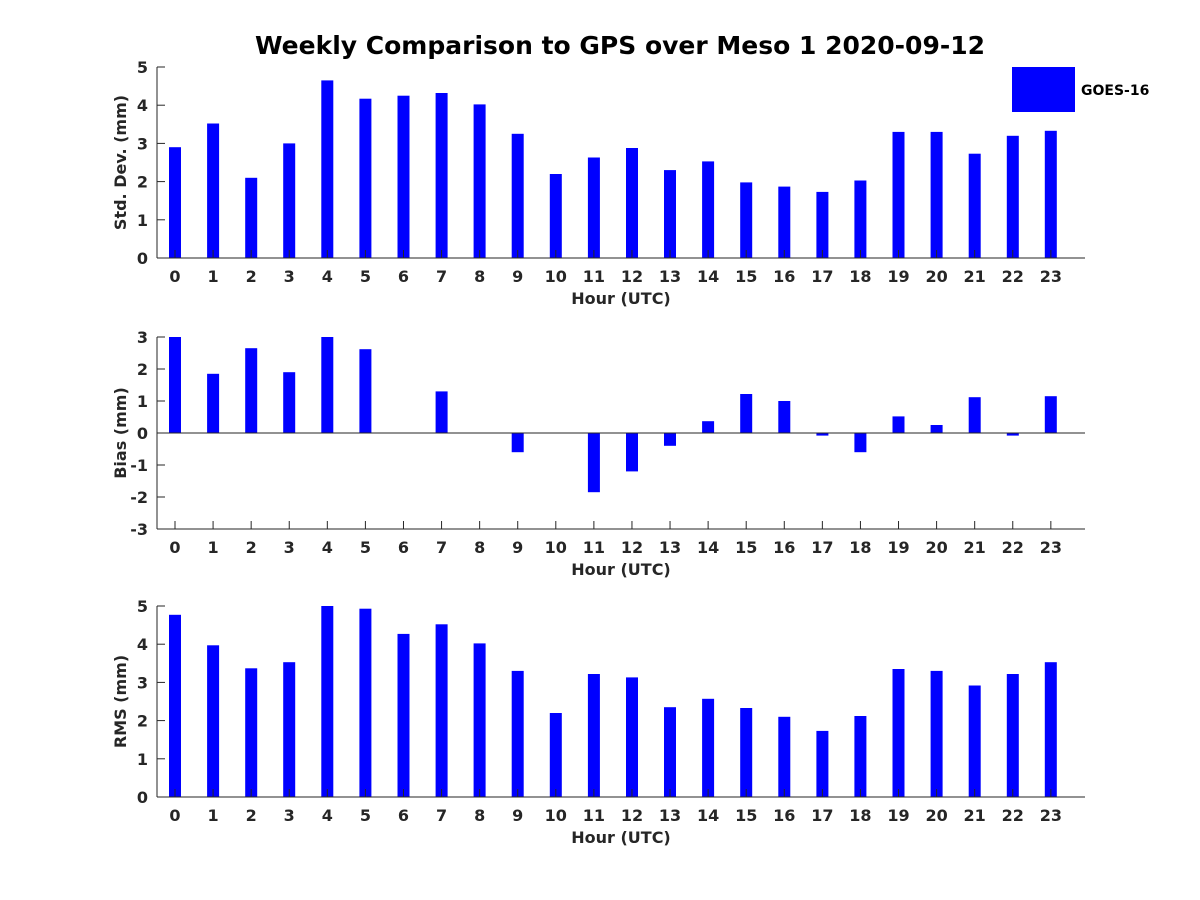 This screenshot has height=900, width=1200. Describe the element at coordinates (251, 815) in the screenshot. I see `x-tick-label-rms: 2` at that location.